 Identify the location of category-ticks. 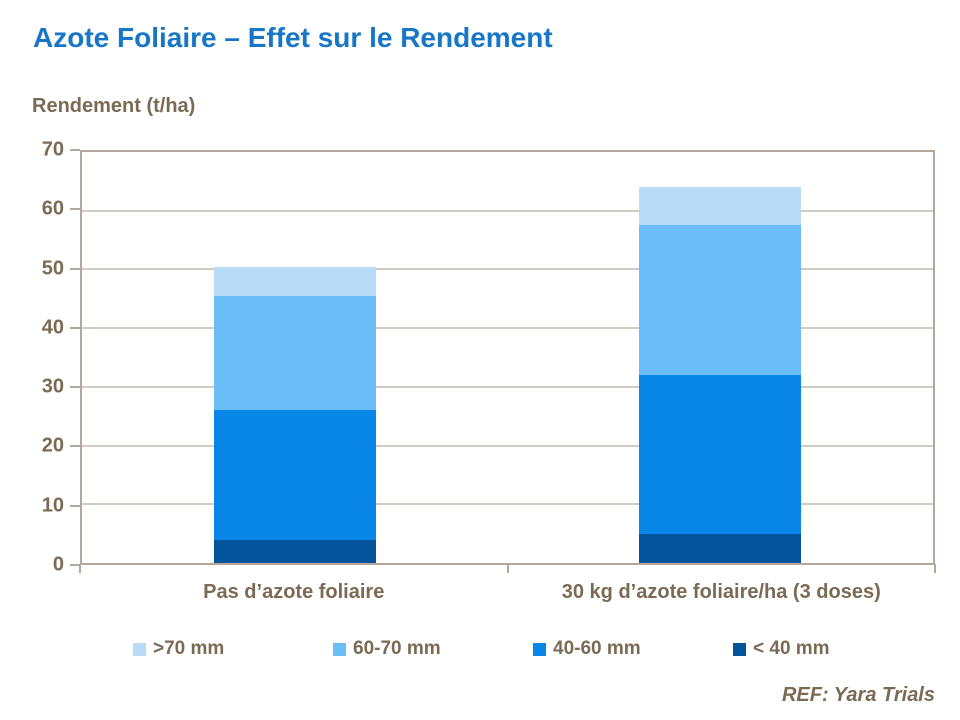
(507, 568).